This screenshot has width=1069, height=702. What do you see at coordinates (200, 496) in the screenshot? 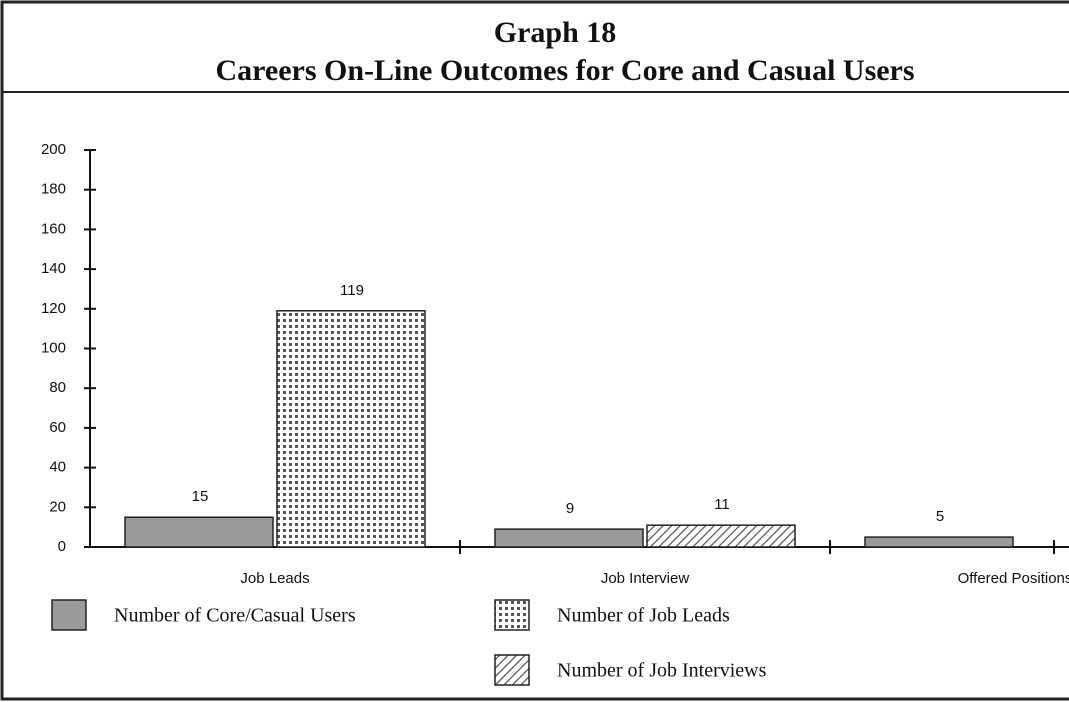
I see `value-label: 15` at bounding box center [200, 496].